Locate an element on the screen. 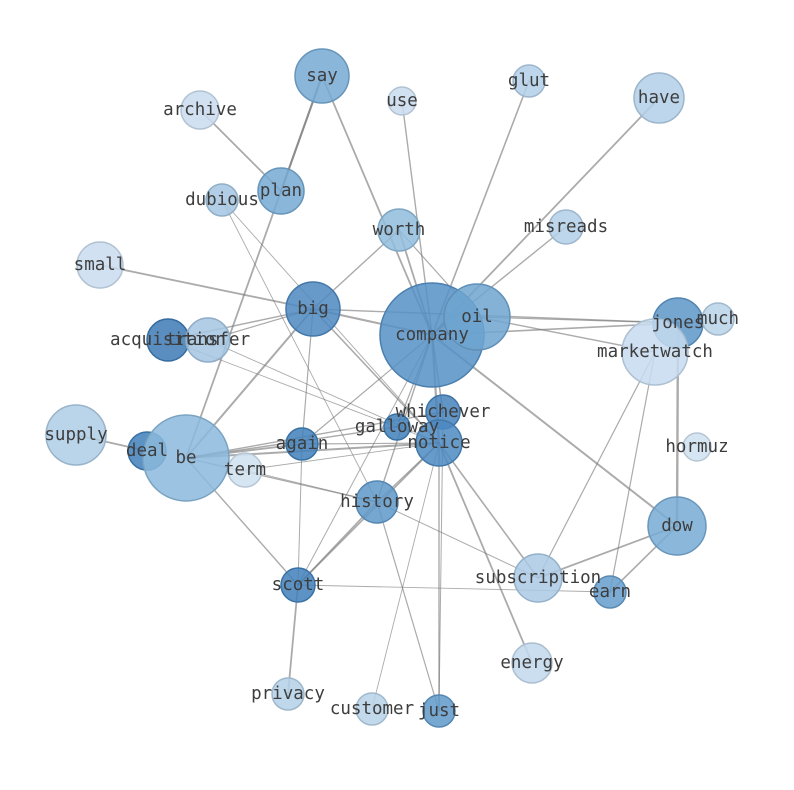  node-glut is located at coordinates (529, 81).